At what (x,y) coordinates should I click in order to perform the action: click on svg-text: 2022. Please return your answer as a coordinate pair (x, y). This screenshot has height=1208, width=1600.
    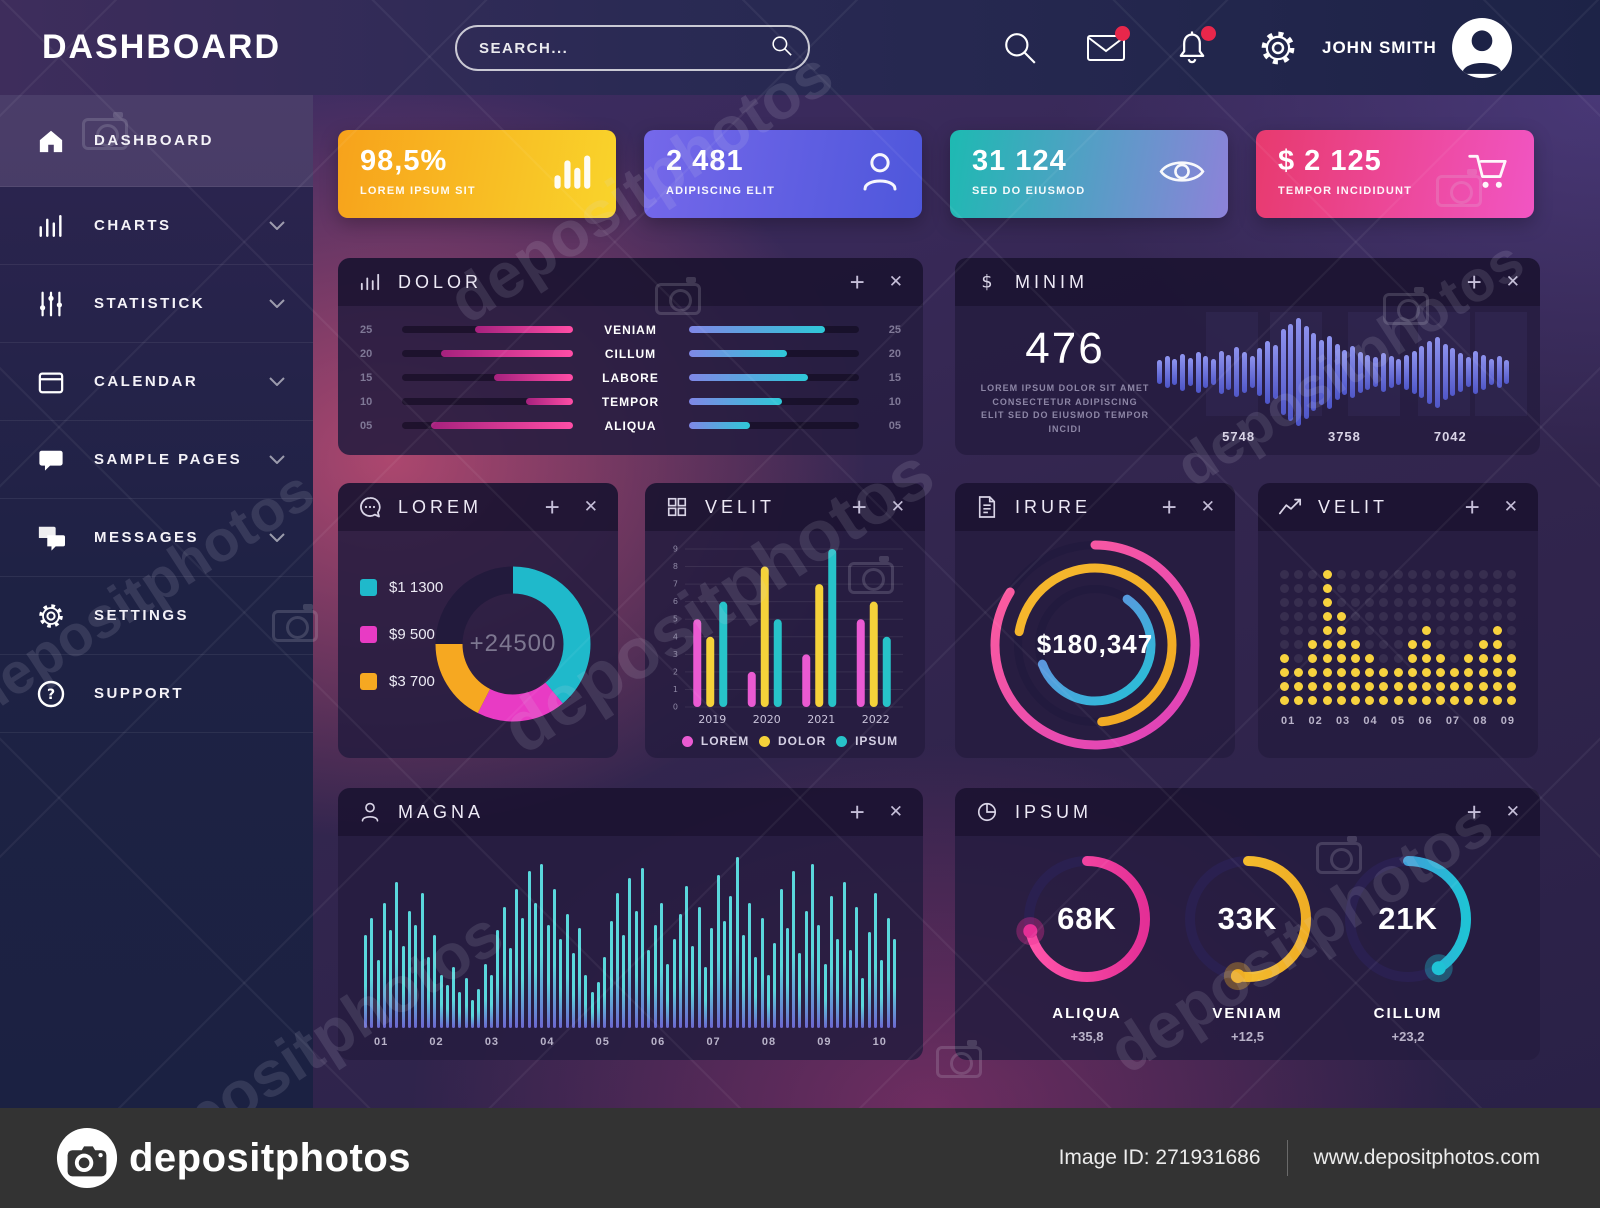
    Looking at the image, I should click on (876, 719).